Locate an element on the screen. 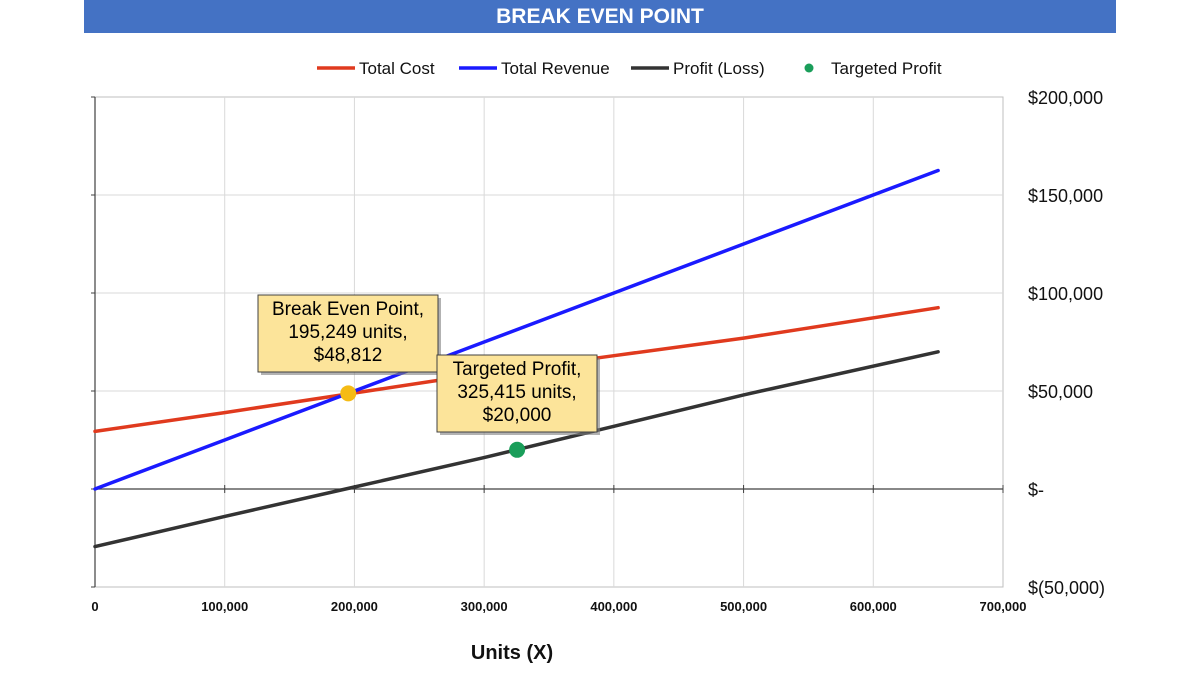 Image resolution: width=1200 pixels, height=676 pixels. x-tick-label: 700,000 is located at coordinates (1003, 606).